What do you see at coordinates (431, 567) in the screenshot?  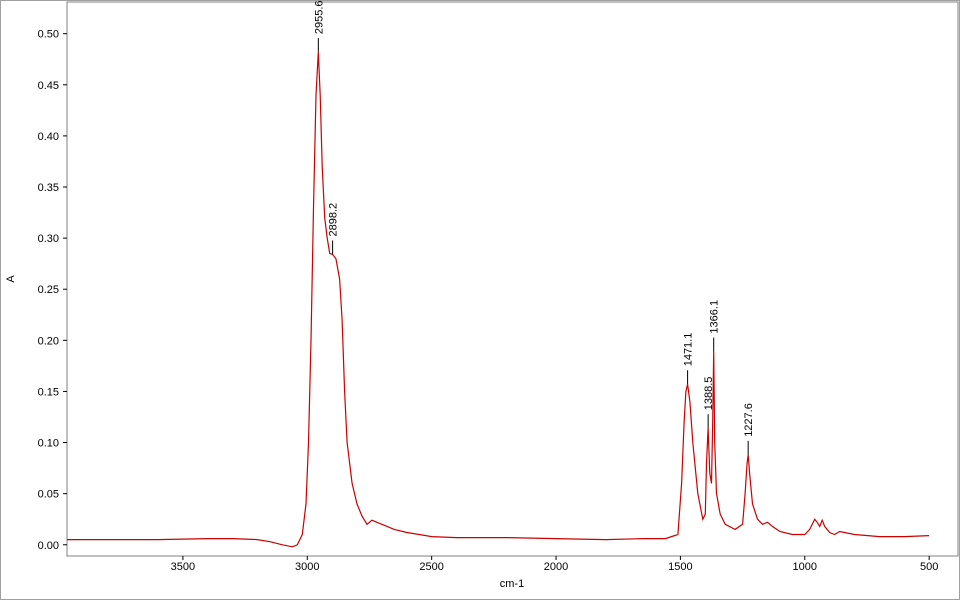 I see `x-tick-label: 2500` at bounding box center [431, 567].